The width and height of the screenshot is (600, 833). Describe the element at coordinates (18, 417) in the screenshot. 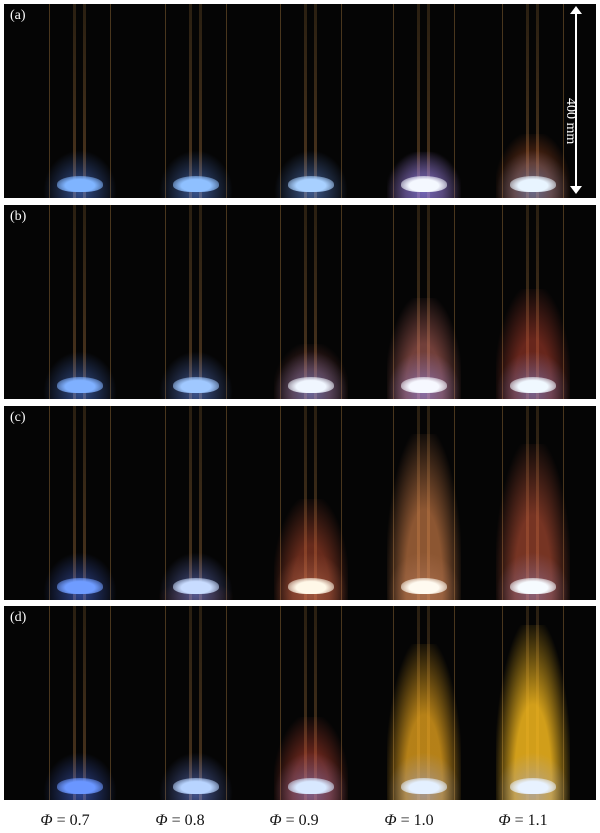

I see `panel-label: (c)` at that location.